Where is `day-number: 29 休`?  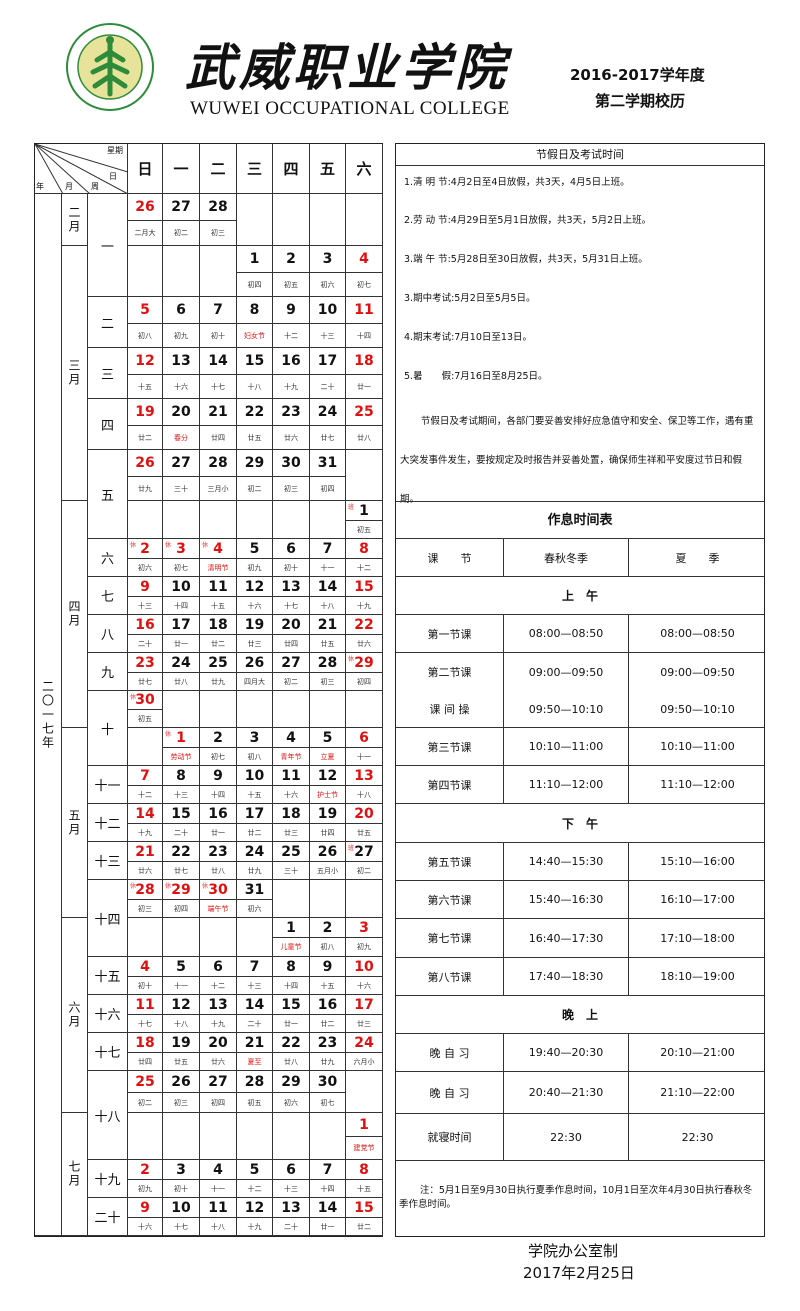 day-number: 29 休 is located at coordinates (181, 890).